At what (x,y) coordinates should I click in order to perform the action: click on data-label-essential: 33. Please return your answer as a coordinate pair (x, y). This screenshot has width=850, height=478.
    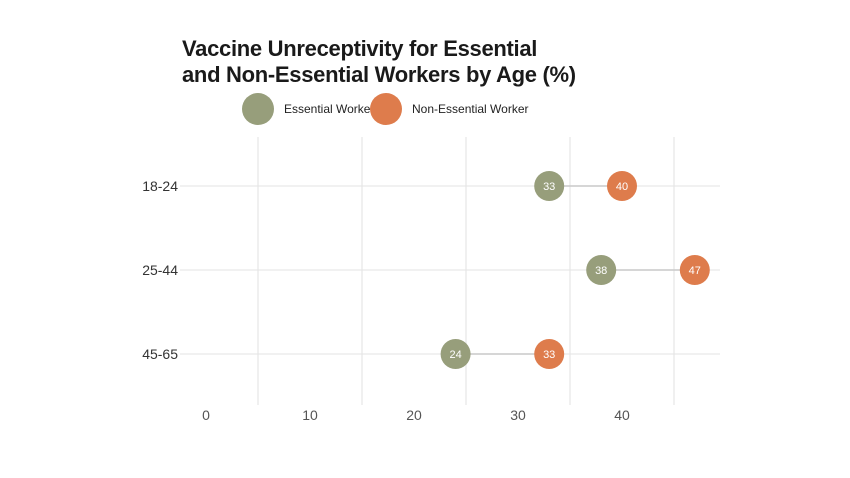
    Looking at the image, I should click on (549, 187).